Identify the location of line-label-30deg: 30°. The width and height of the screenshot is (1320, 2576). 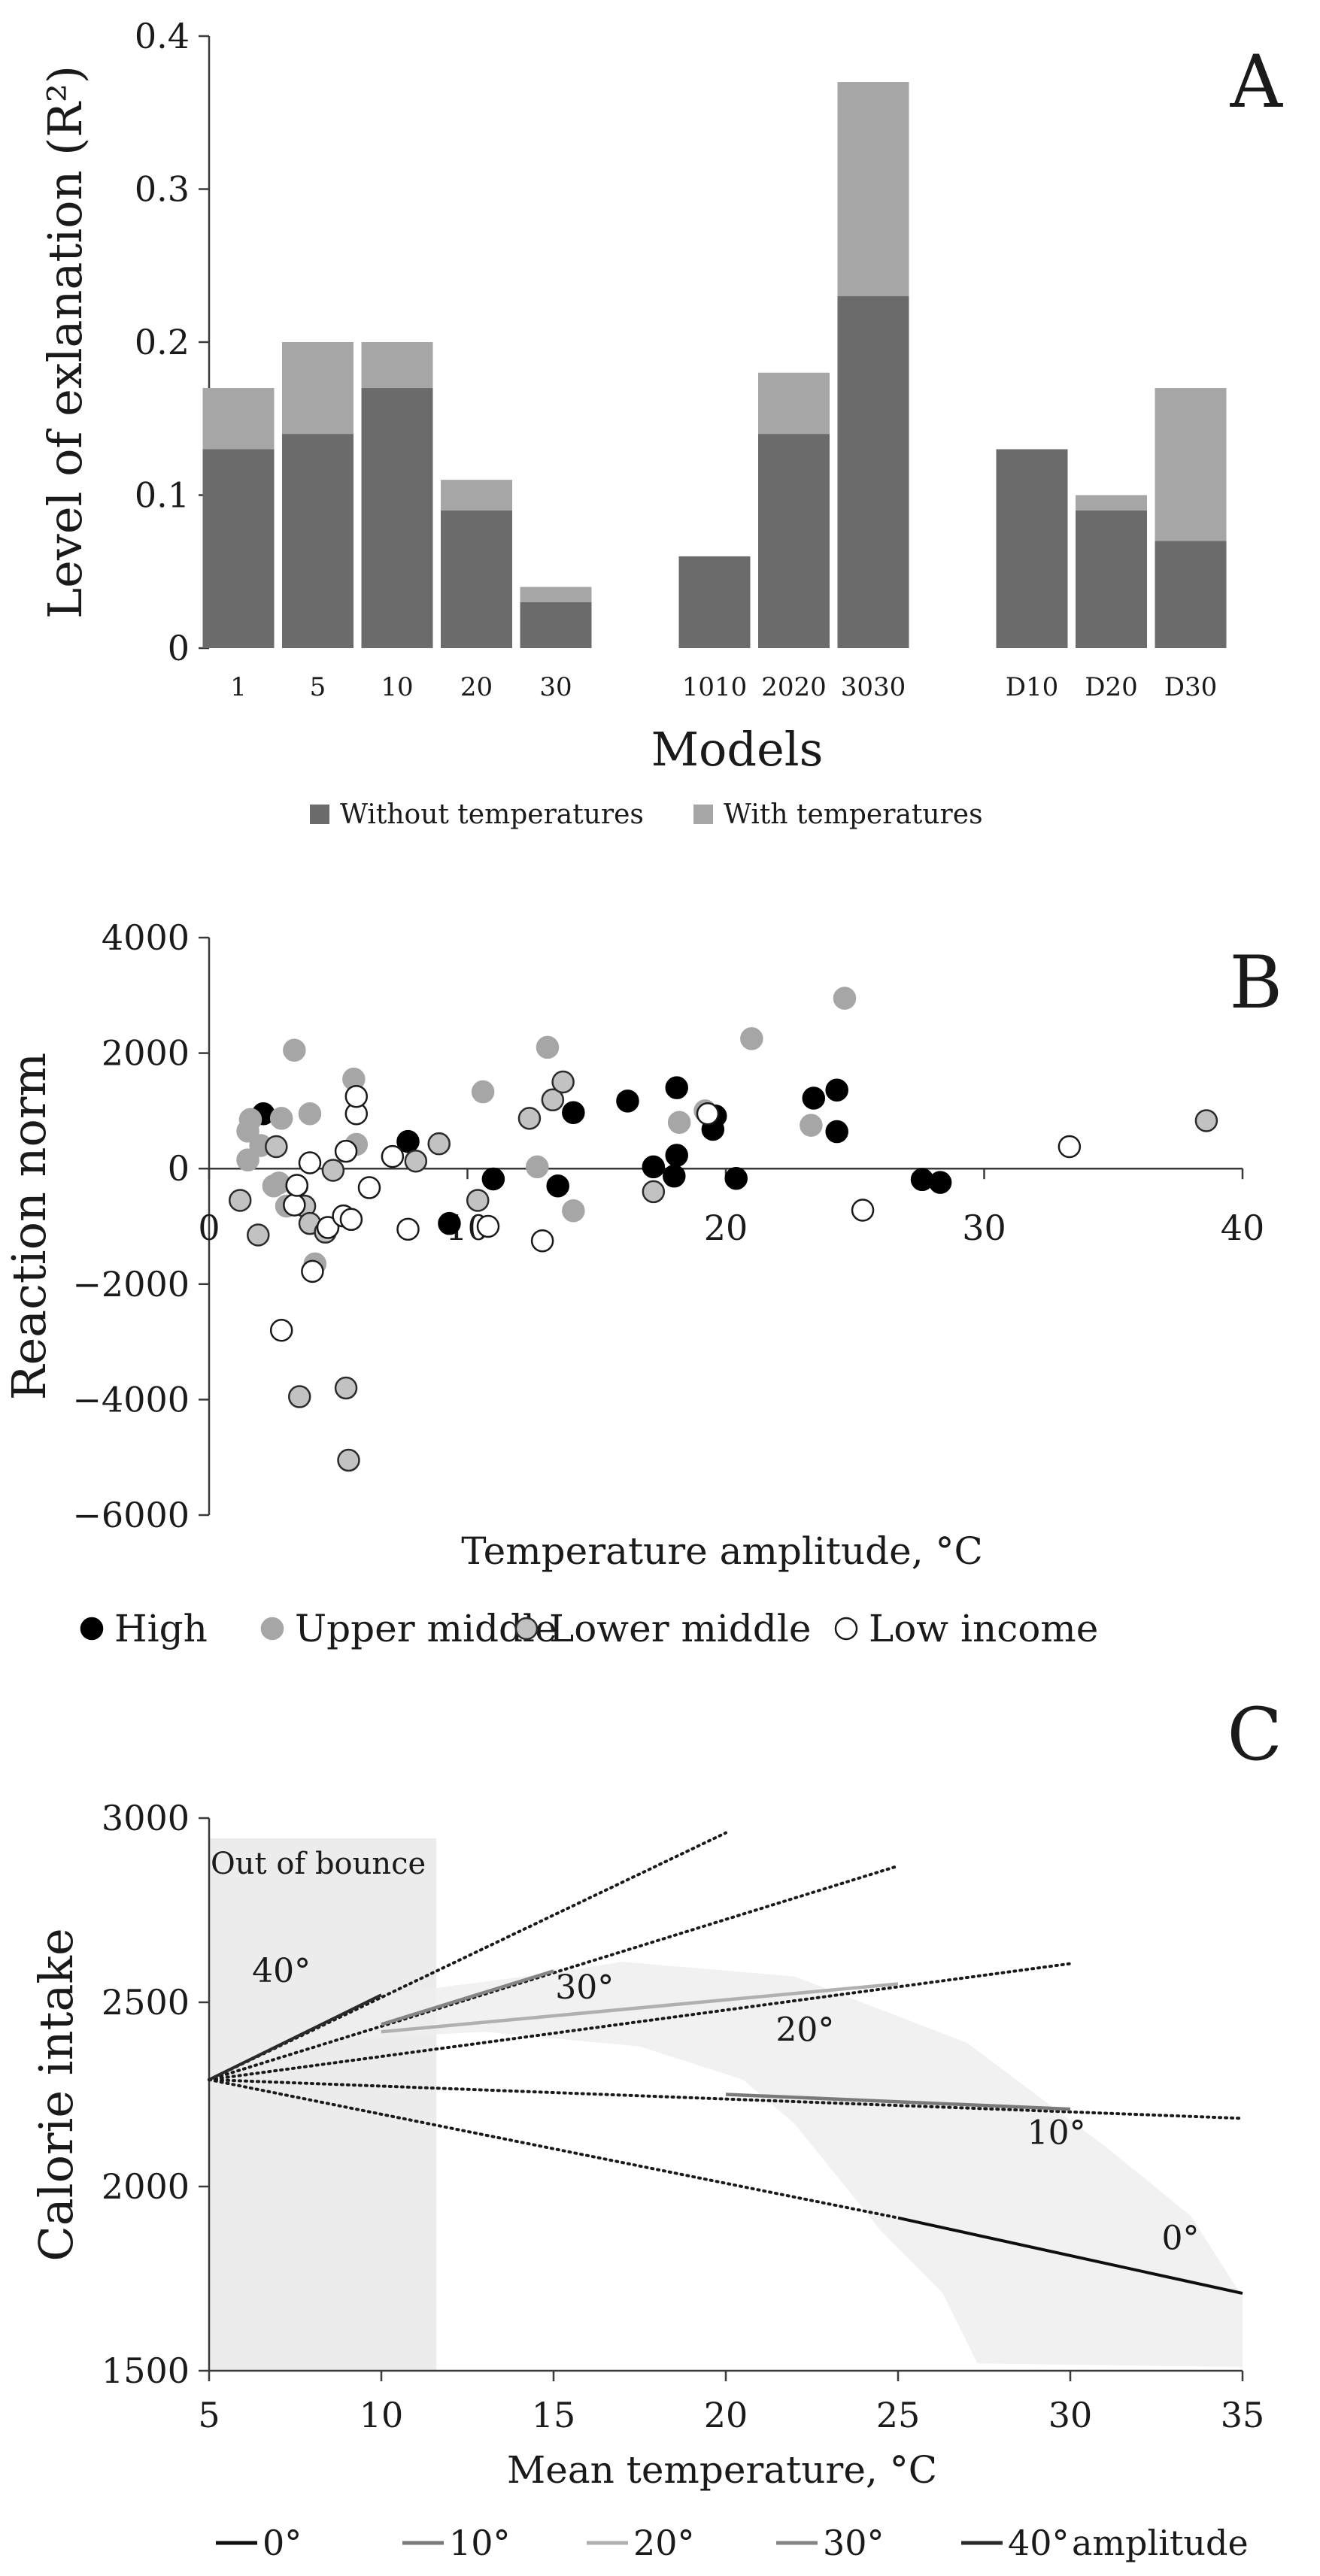
(584, 1987).